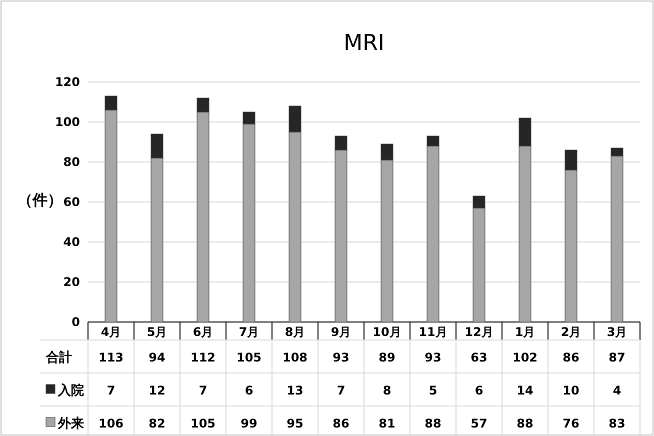 The width and height of the screenshot is (654, 436). Describe the element at coordinates (40, 200) in the screenshot. I see `y-axis-title: （件）` at that location.